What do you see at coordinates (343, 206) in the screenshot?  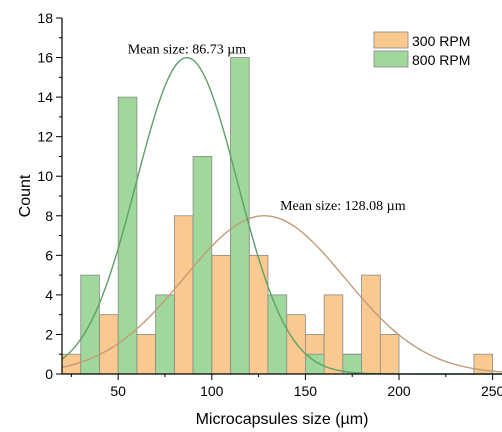 I see `annotation-mean-size-1: Mean size: 128.08 µm` at bounding box center [343, 206].